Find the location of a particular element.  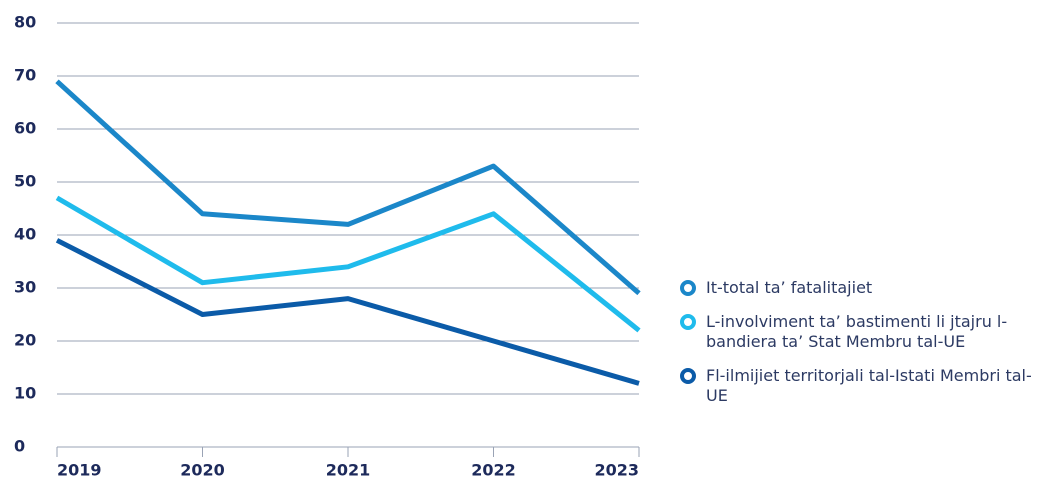

y-tick-label: 10 is located at coordinates (25, 393).